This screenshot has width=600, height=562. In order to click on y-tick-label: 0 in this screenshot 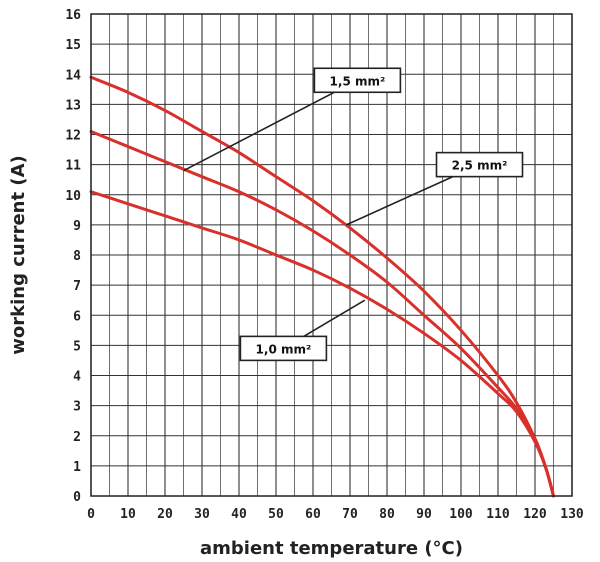, I will do `click(77, 497)`.